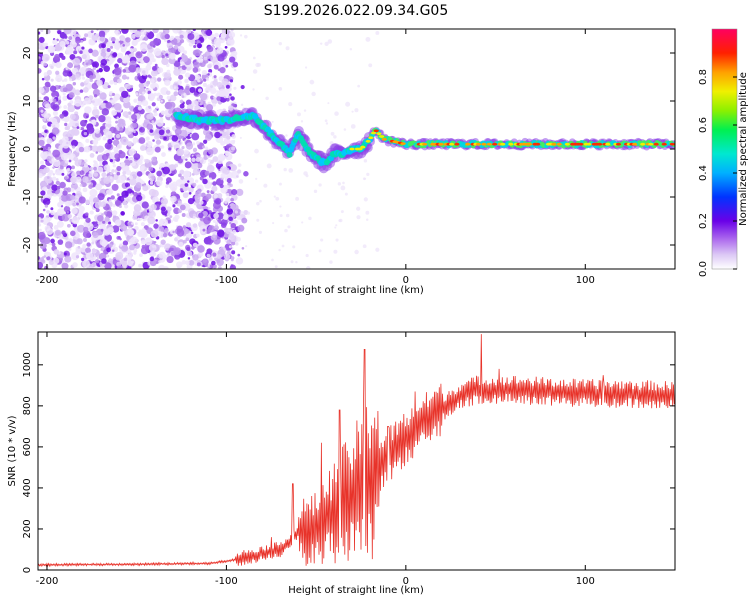 The height and width of the screenshot is (600, 750). I want to click on spectrogram-ytick-label: 10, so click(27, 101).